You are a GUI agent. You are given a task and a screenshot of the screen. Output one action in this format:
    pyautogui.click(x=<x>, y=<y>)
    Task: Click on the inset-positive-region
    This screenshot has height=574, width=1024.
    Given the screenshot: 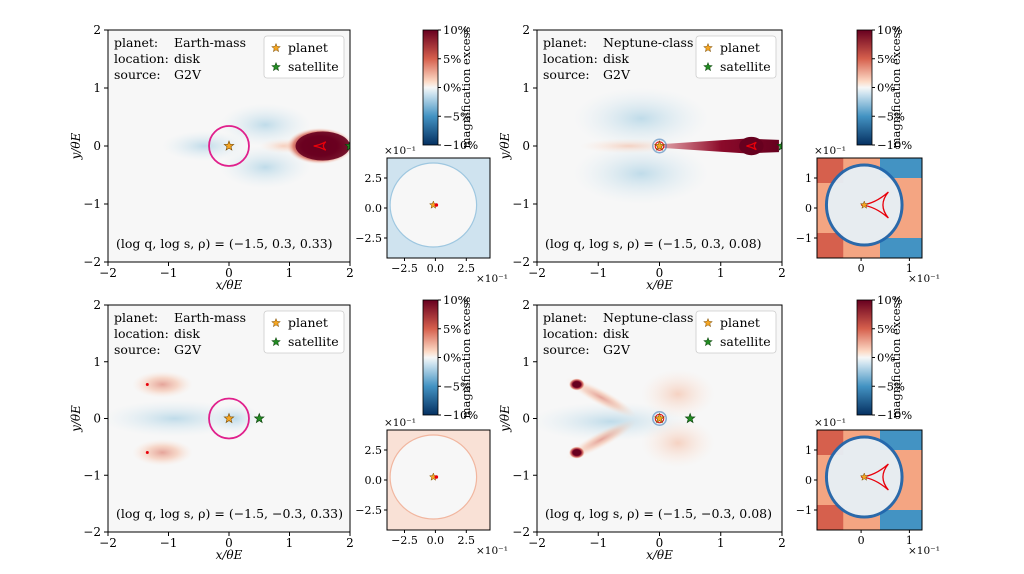 What is the action you would take?
    pyautogui.click(x=830, y=517)
    